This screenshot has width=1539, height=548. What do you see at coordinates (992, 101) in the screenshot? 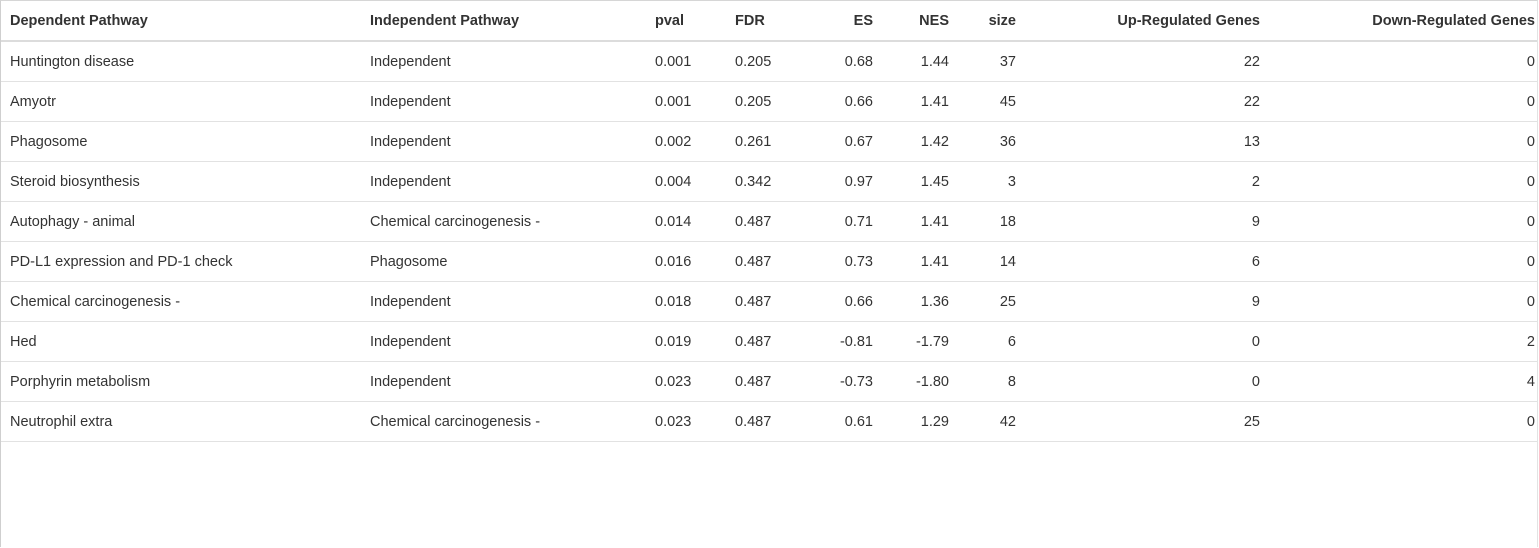
I see `cell-size: 45` at bounding box center [992, 101].